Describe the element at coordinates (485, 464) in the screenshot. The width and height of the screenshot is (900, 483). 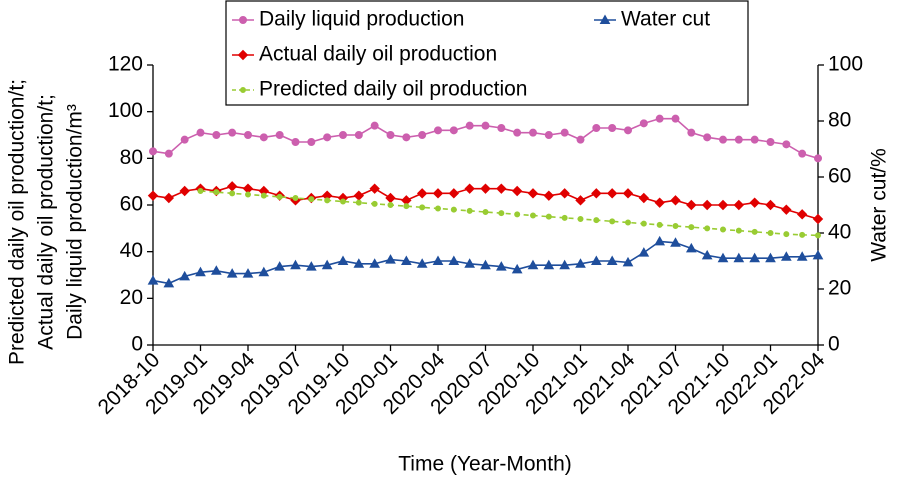
I see `x-axis-label: Time (Year-Month)` at that location.